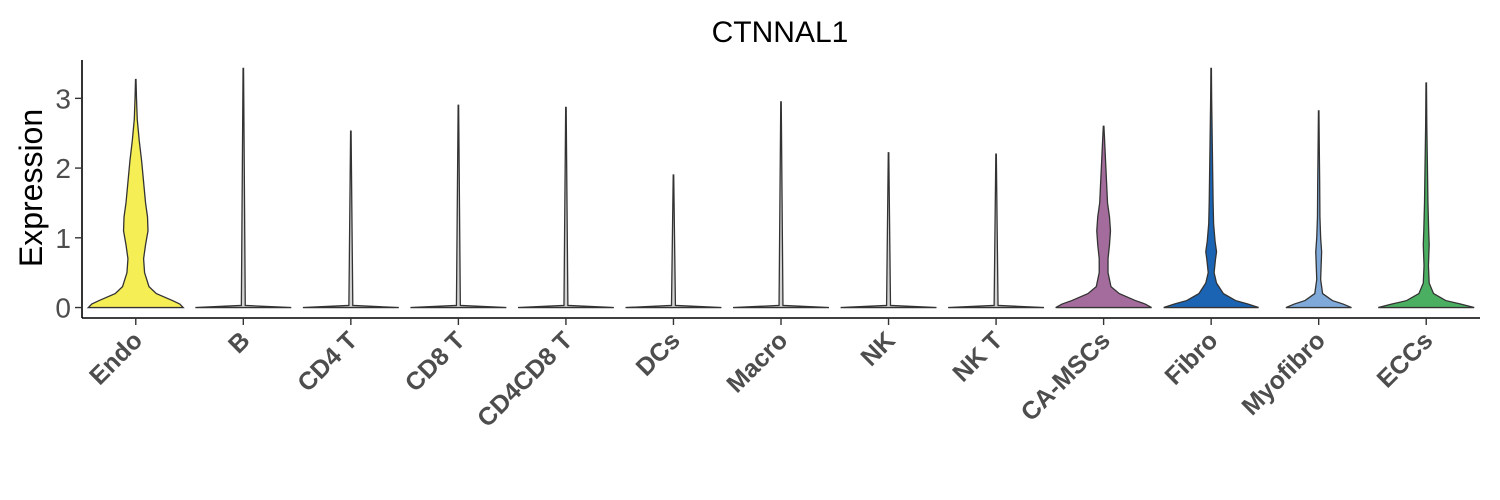 Image resolution: width=1500 pixels, height=500 pixels. Describe the element at coordinates (31, 188) in the screenshot. I see `y-axis-label: Expression` at that location.